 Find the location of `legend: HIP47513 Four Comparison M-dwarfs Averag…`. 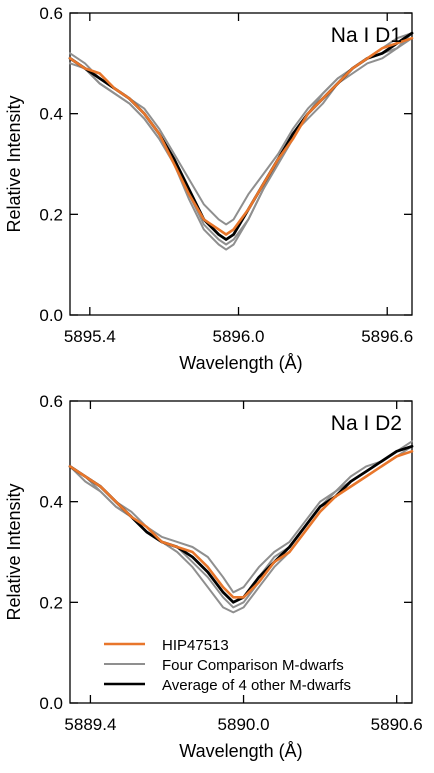

legend: HIP47513 Four Comparison M-dwarfs Averag… is located at coordinates (227, 665).